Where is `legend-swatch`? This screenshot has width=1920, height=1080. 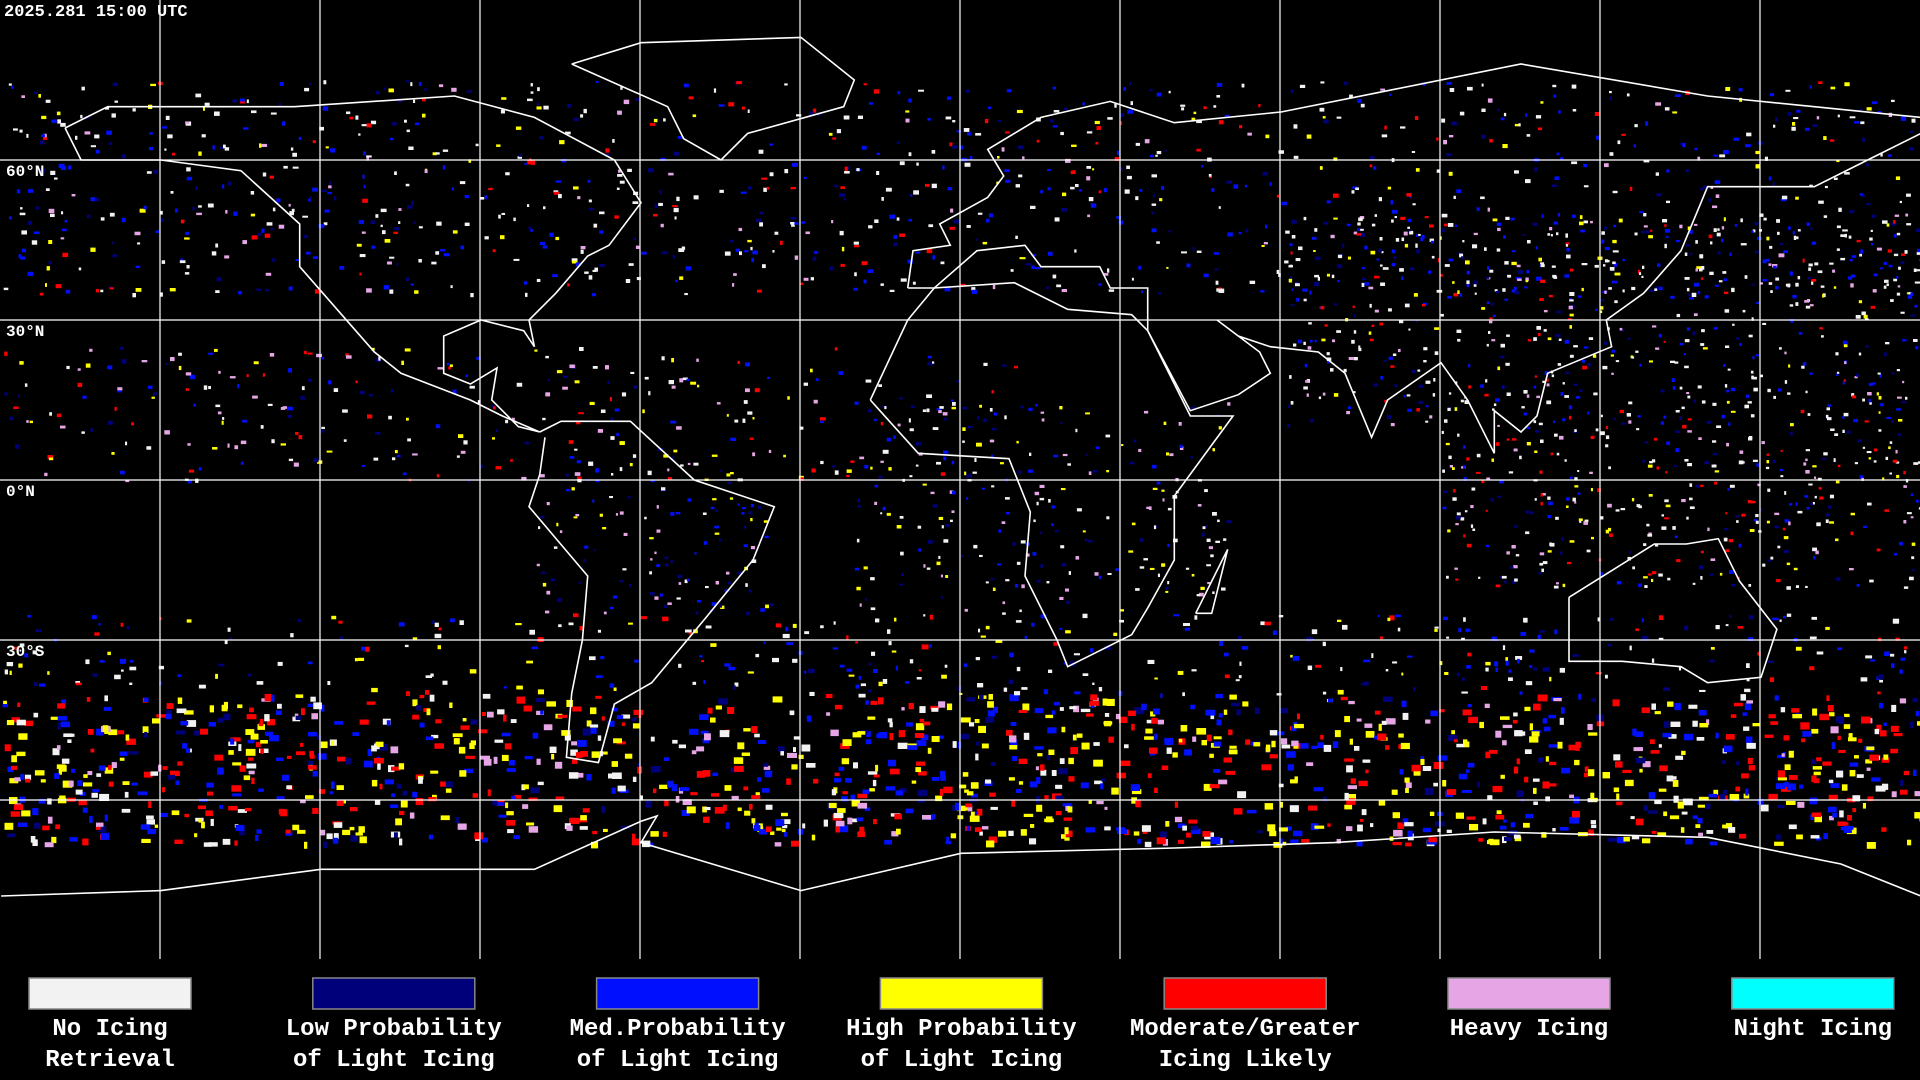
legend-swatch is located at coordinates (1245, 993).